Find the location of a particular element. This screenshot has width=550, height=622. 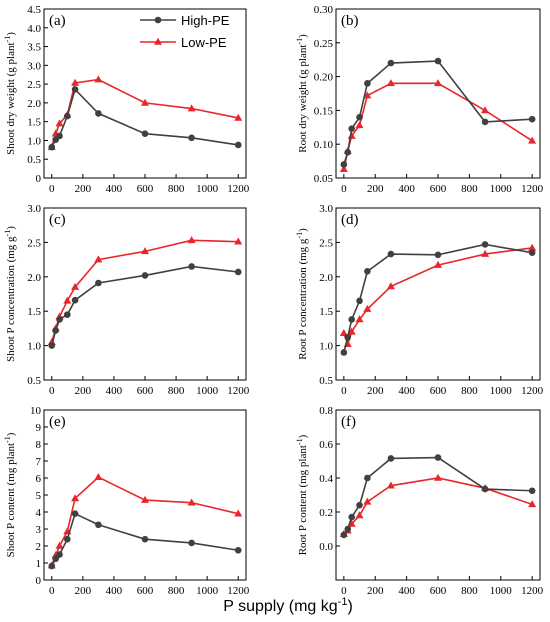

x-tick-label: 1200 is located at coordinates (238, 189).